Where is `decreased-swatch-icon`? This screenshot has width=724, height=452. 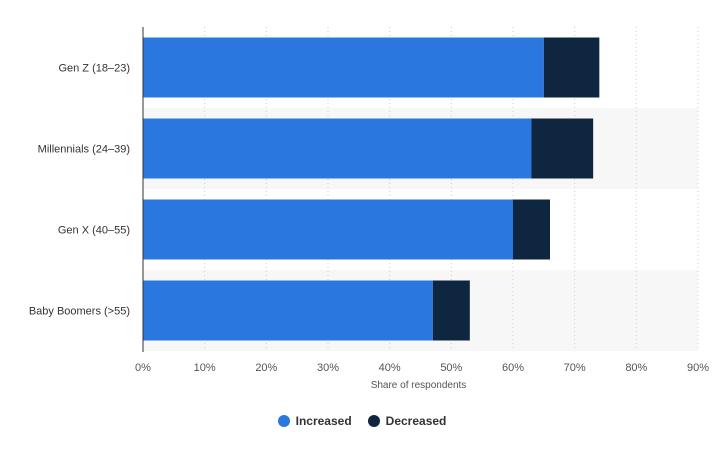 decreased-swatch-icon is located at coordinates (373, 421).